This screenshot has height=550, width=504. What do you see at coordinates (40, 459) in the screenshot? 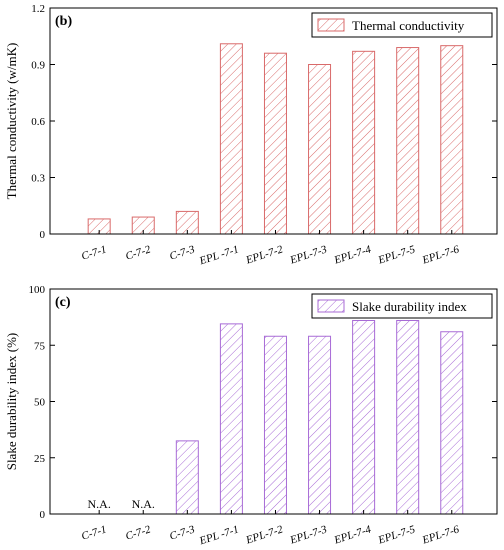
I see `ytick-label-1-1: 25` at bounding box center [40, 459].